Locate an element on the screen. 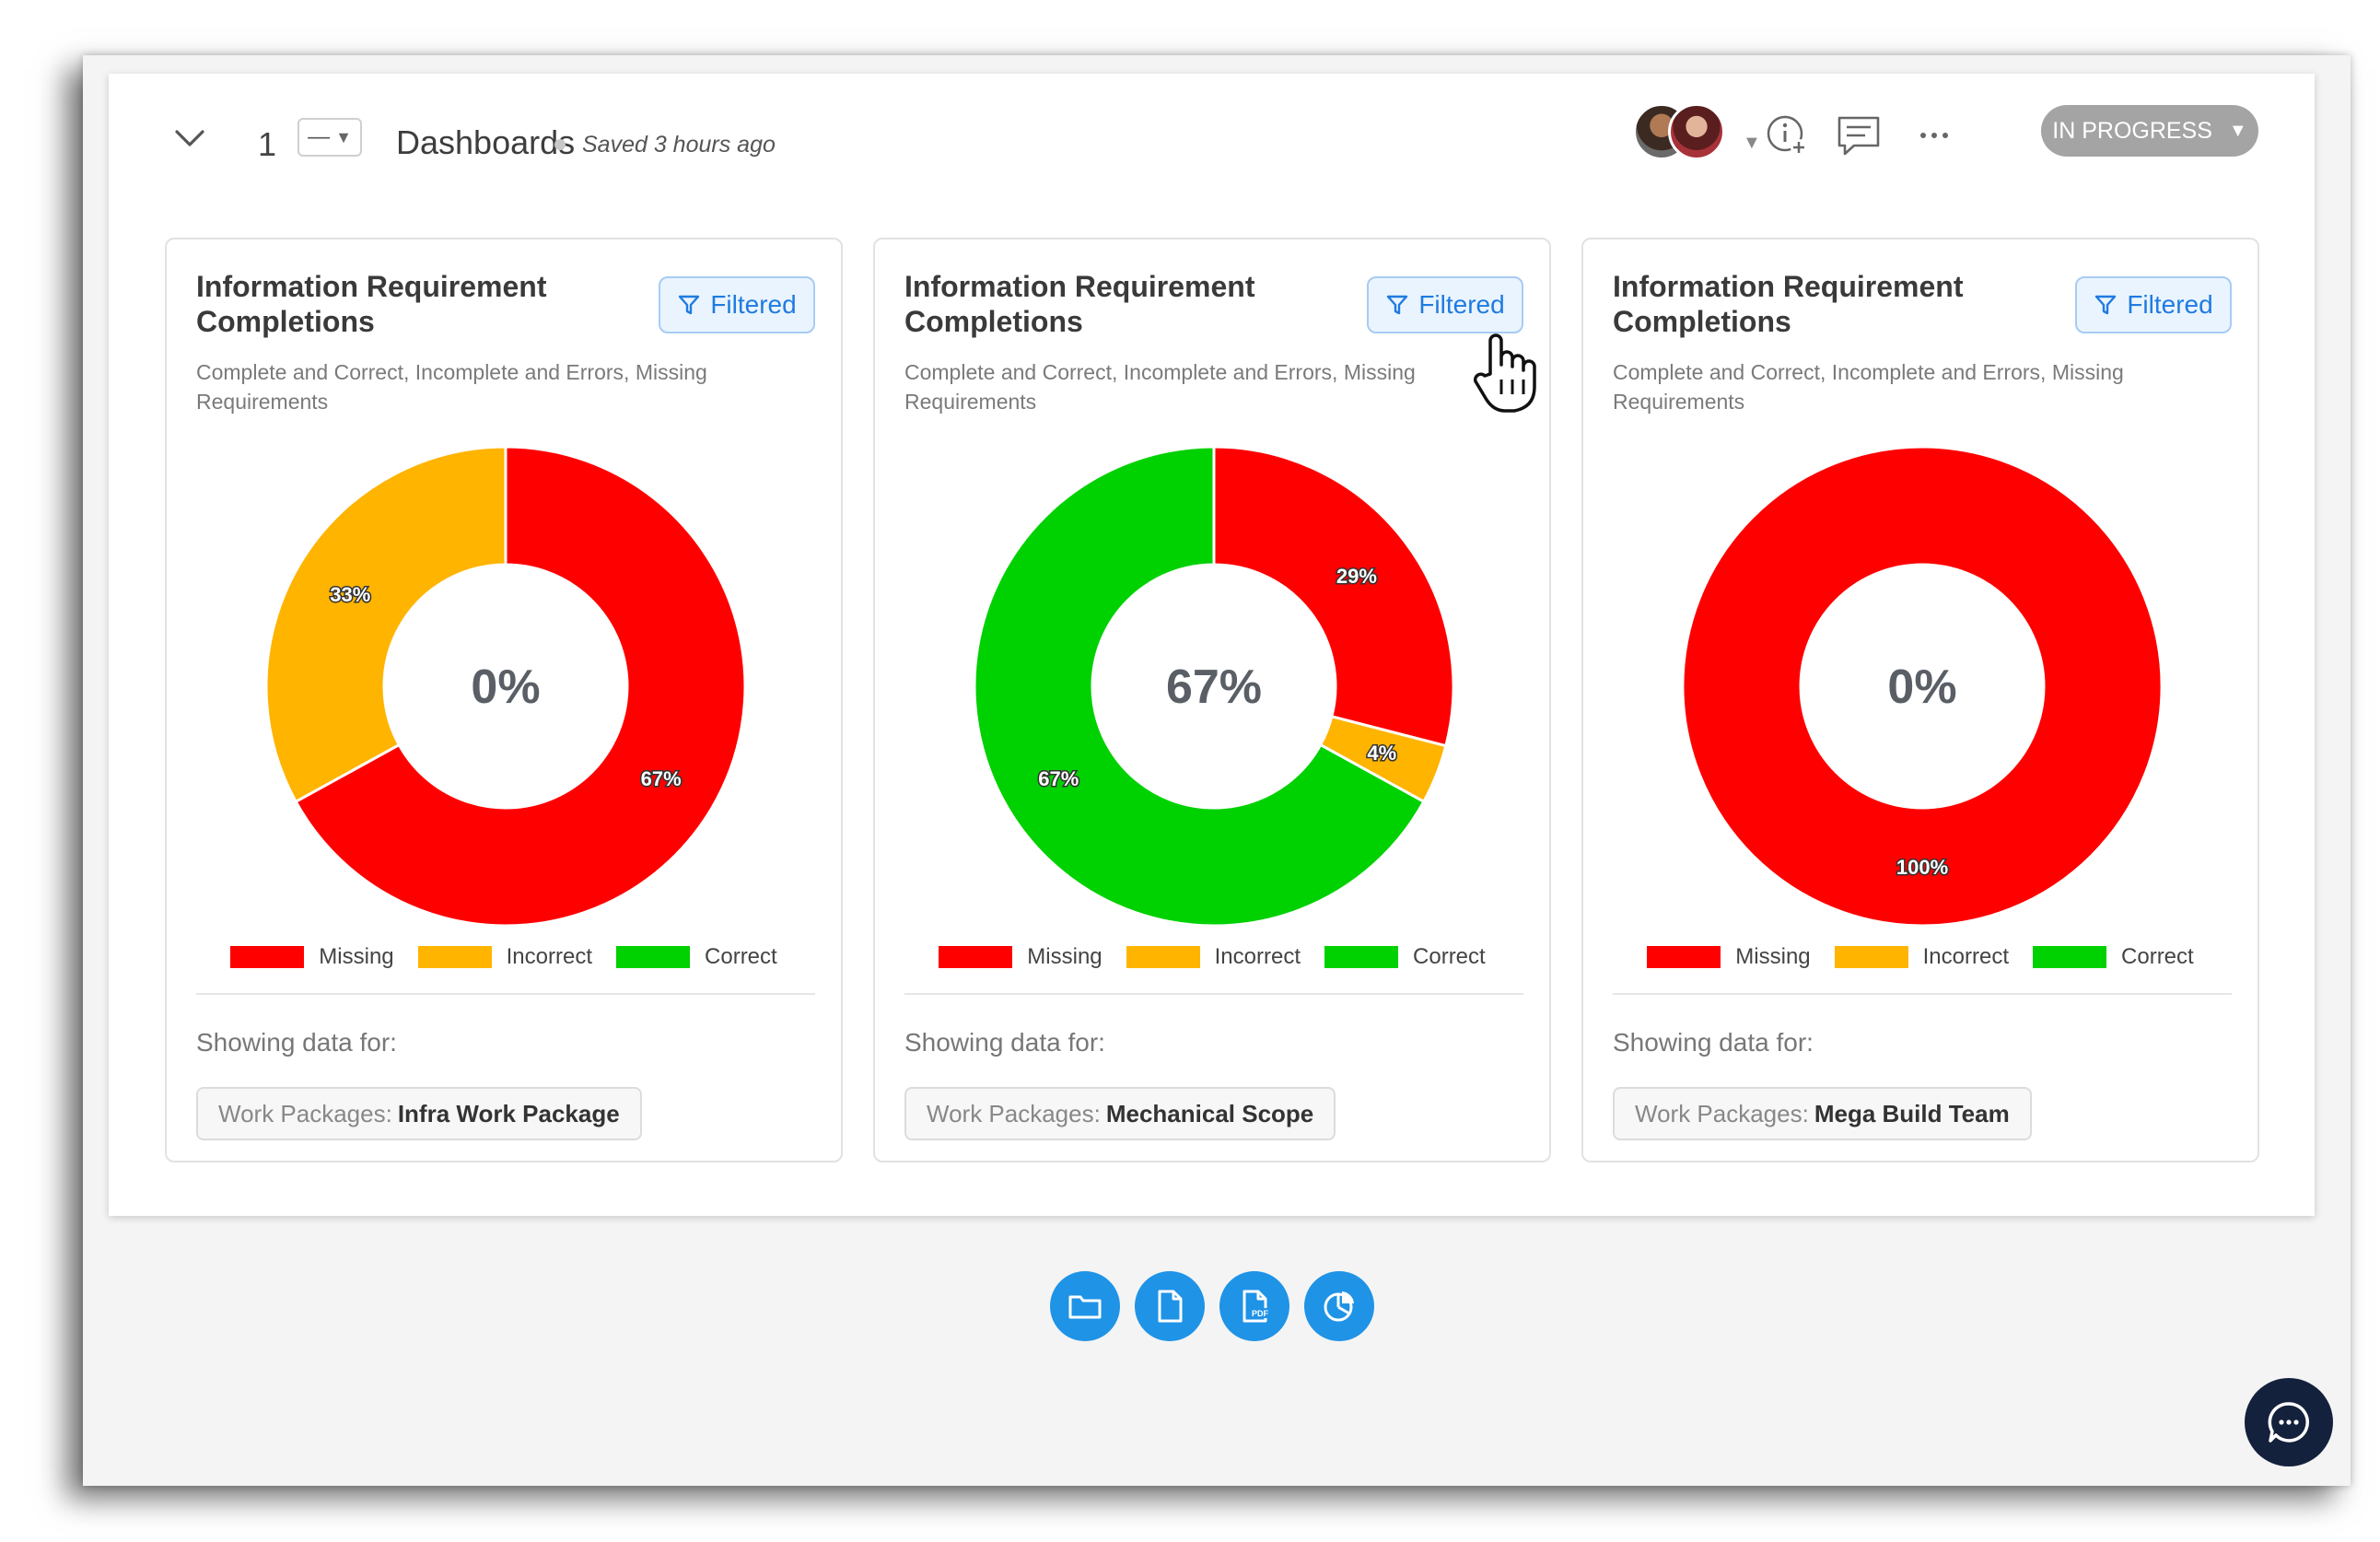 The height and width of the screenshot is (1542, 2380). donut-chart: 100% 0% is located at coordinates (1922, 686).